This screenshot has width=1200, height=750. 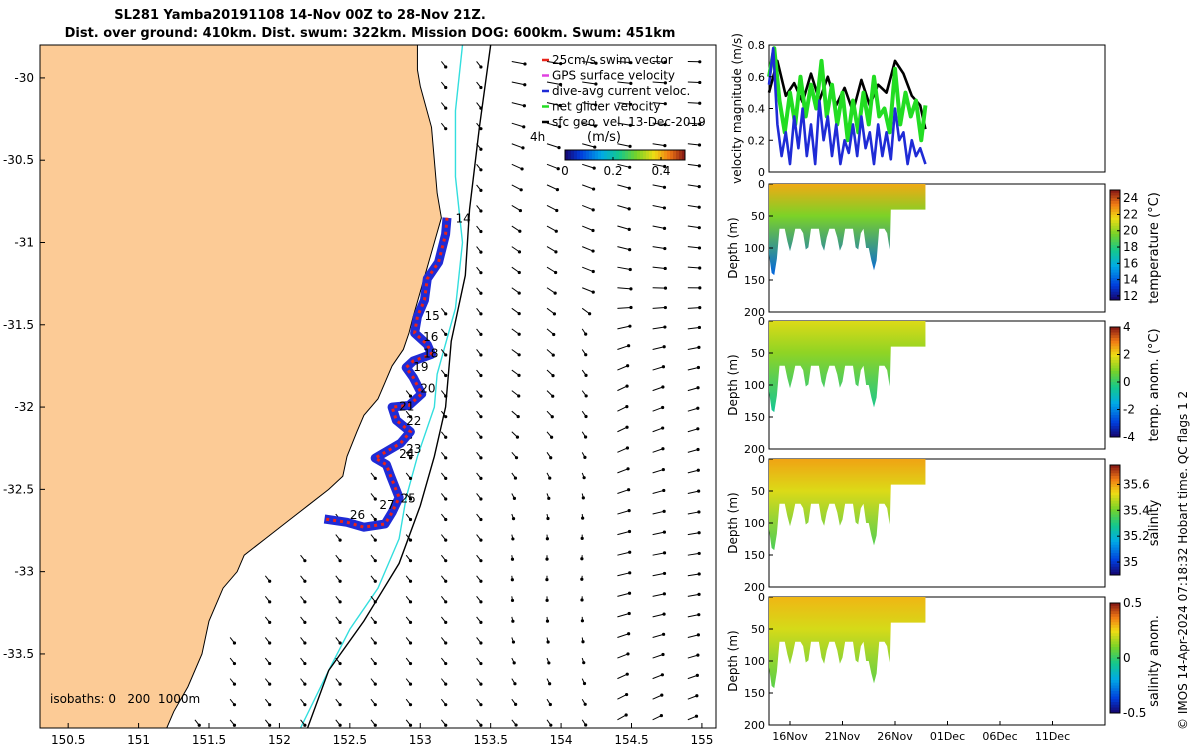 I want to click on map-xtick-label: 150.5, so click(x=68, y=740).